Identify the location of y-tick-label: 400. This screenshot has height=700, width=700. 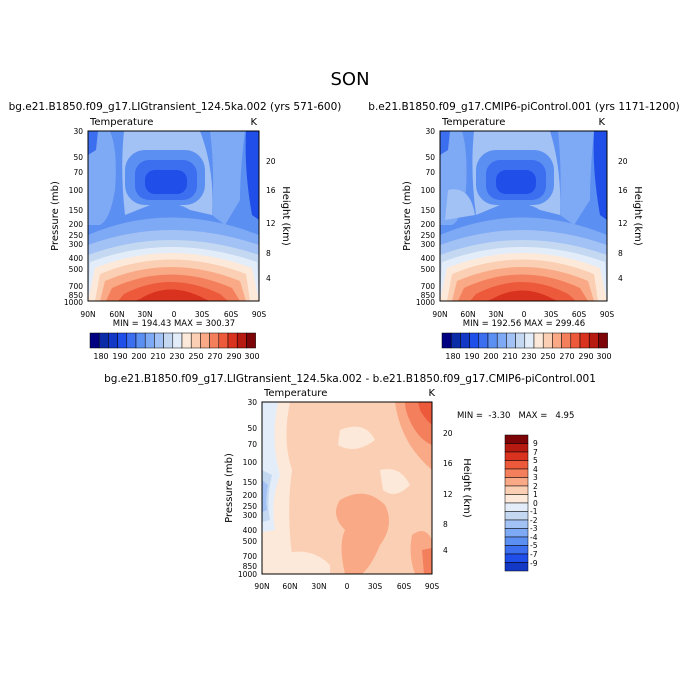
(76, 258).